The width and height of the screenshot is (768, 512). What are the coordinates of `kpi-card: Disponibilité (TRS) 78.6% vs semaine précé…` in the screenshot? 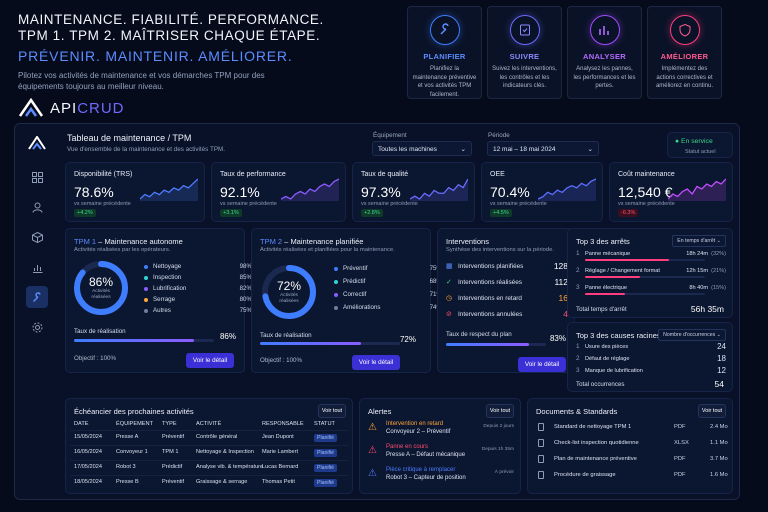 It's located at (135, 192).